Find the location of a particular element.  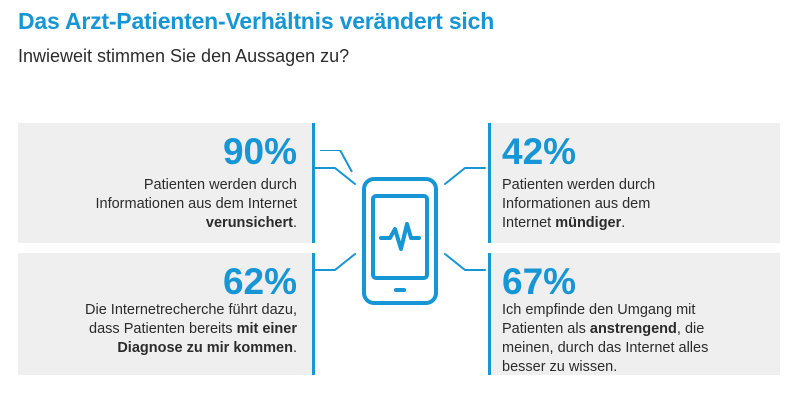

stat-percent: 42% is located at coordinates (539, 151).